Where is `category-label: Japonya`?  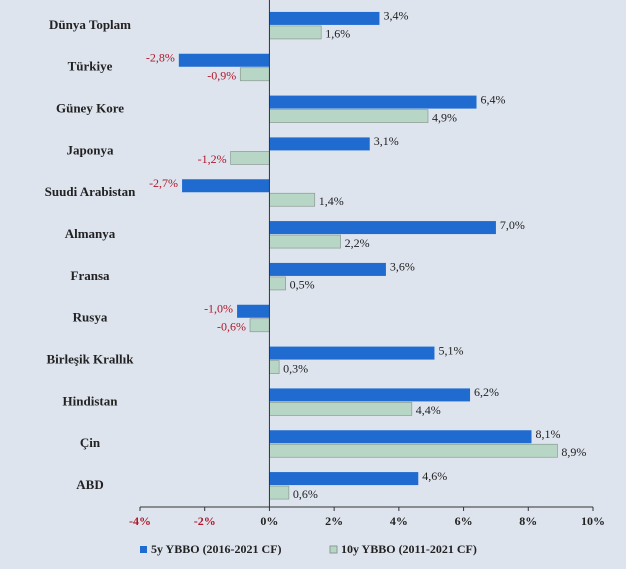 category-label: Japonya is located at coordinates (90, 149).